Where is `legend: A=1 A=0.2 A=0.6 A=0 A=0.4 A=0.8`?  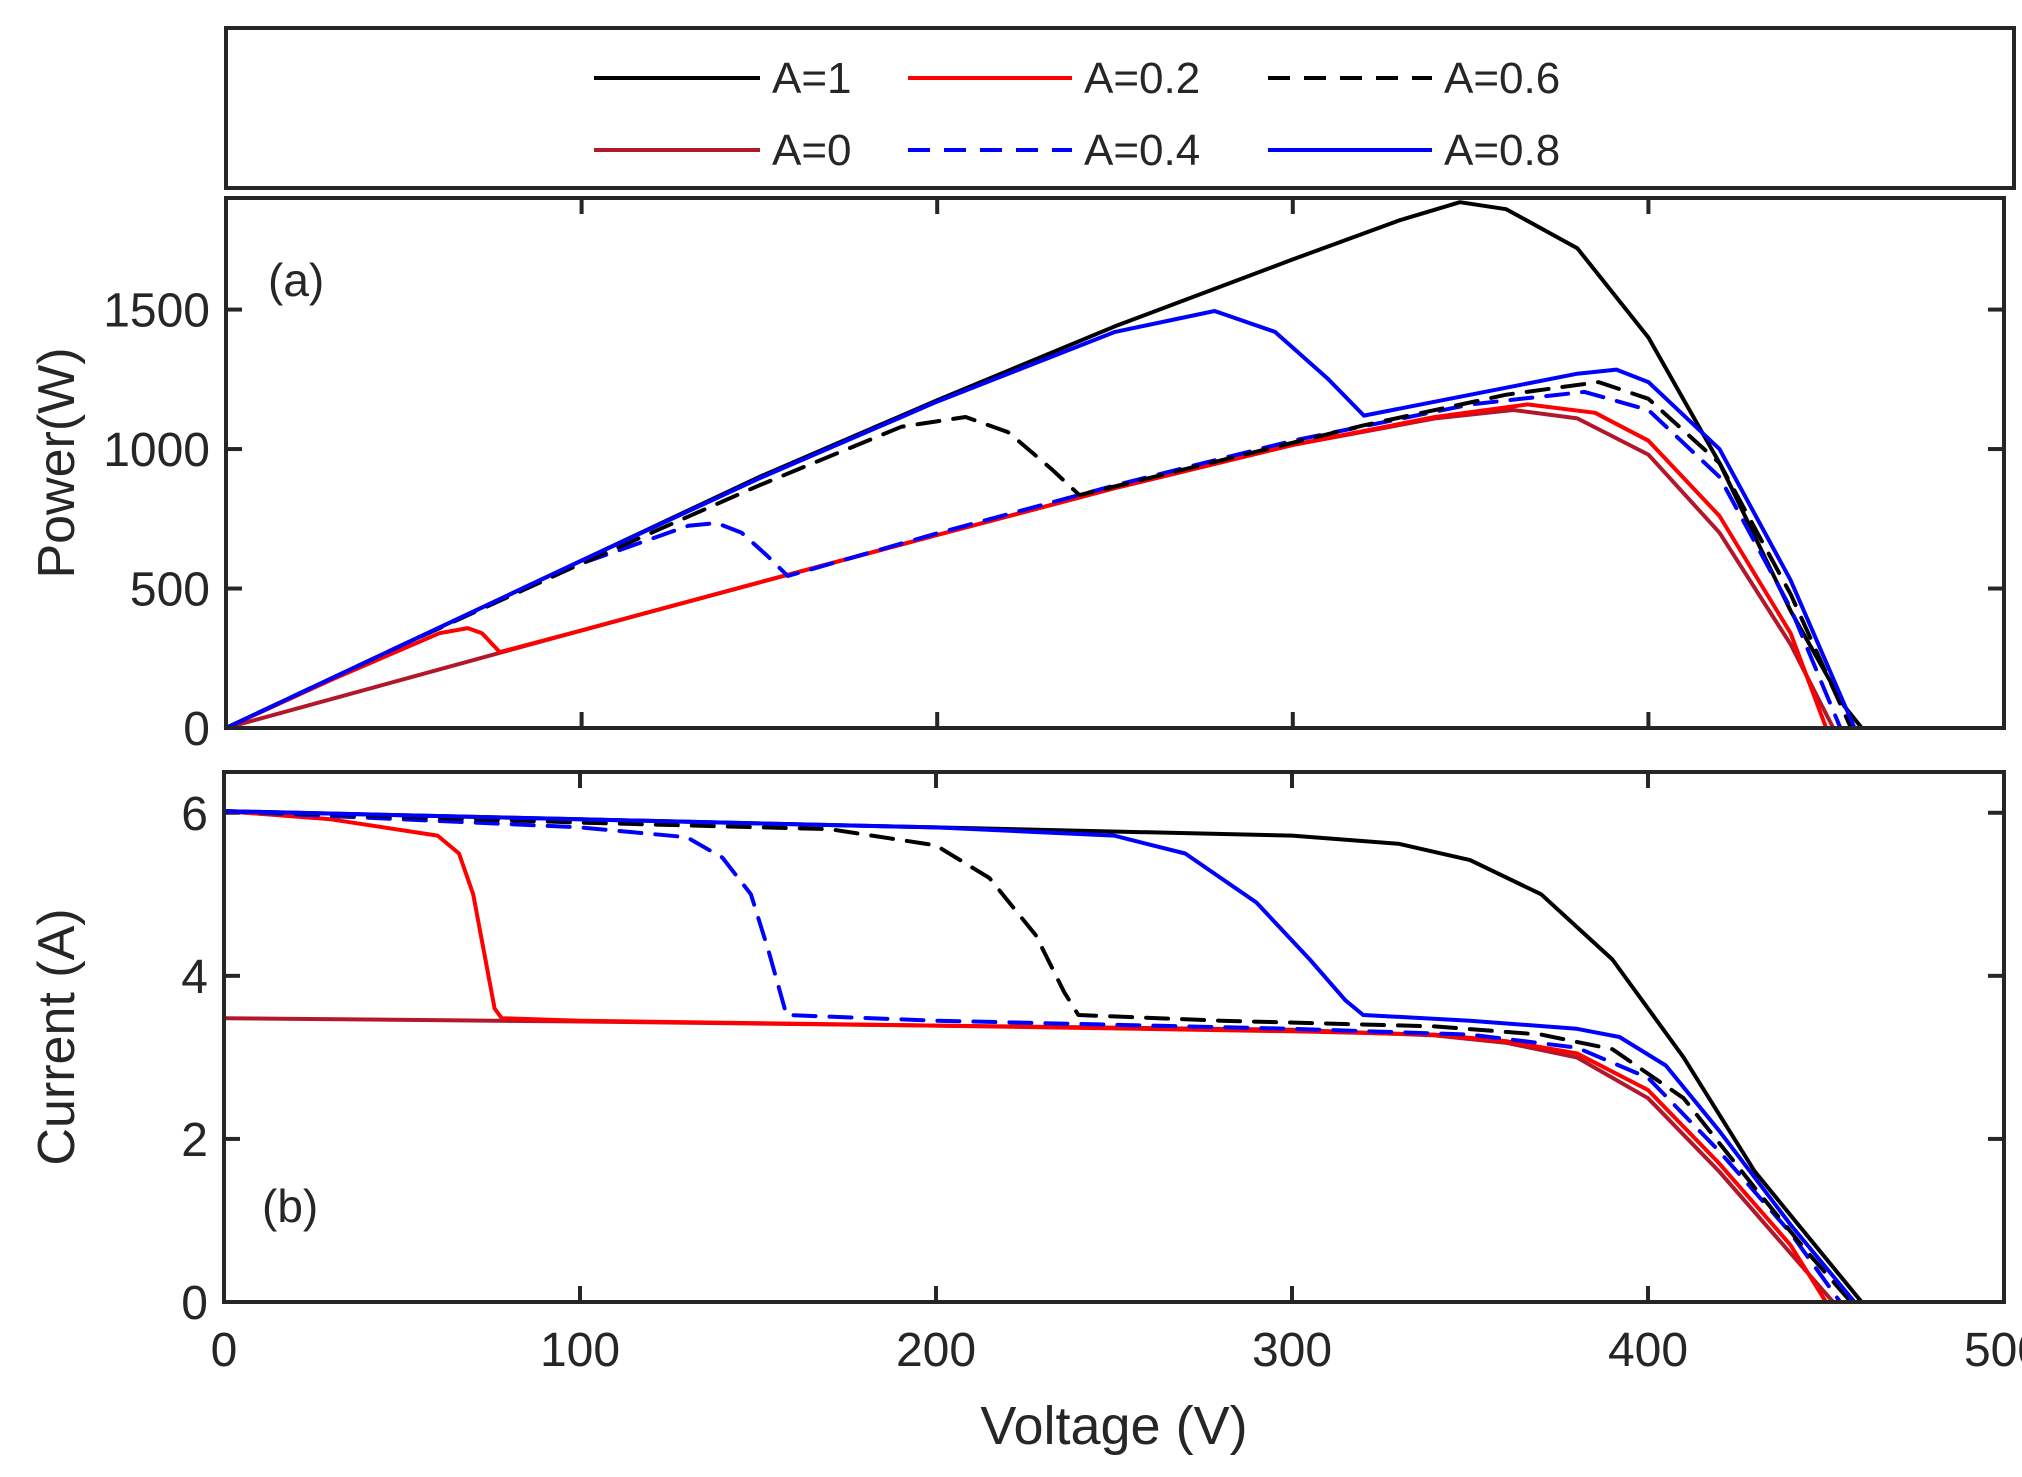 legend: A=1 A=0.2 A=0.6 A=0 A=0.4 A=0.8 is located at coordinates (1120, 108).